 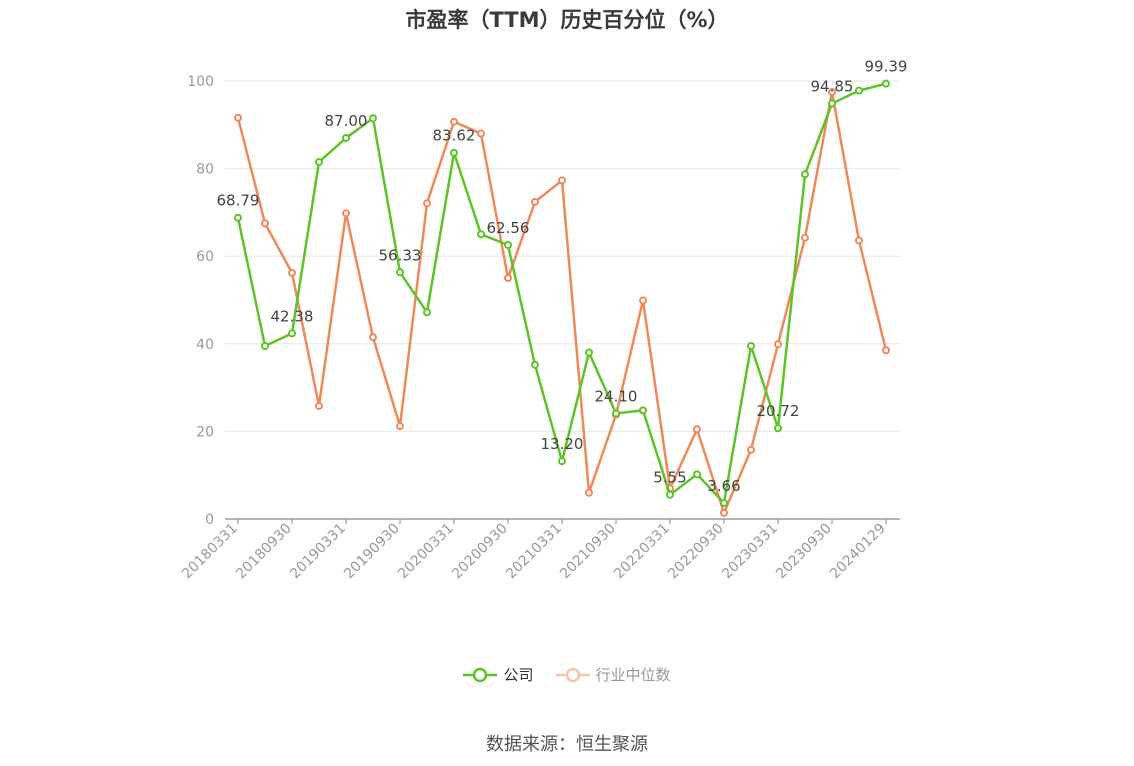 What do you see at coordinates (508, 228) in the screenshot?
I see `data-label: 62.56` at bounding box center [508, 228].